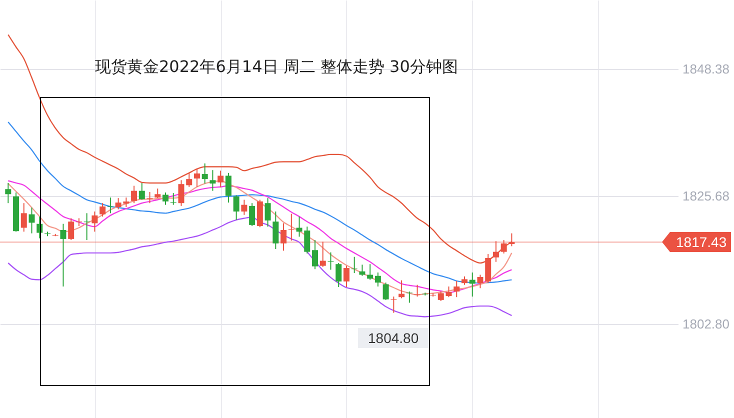 The image size is (734, 418). I want to click on y-tick-label: 1848.38, so click(706, 68).